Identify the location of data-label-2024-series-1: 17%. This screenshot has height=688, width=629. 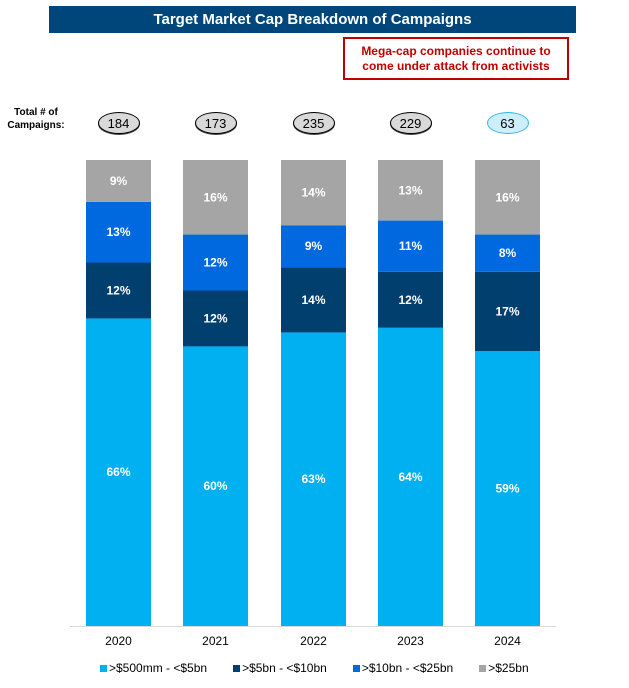
(507, 311).